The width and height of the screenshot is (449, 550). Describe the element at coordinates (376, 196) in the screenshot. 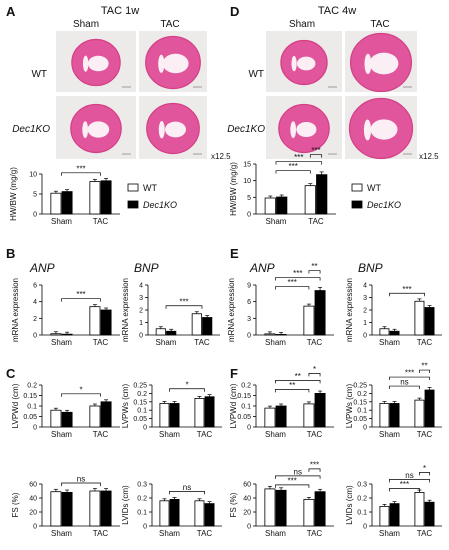

I see `legend-d: WT Dec1KO` at that location.